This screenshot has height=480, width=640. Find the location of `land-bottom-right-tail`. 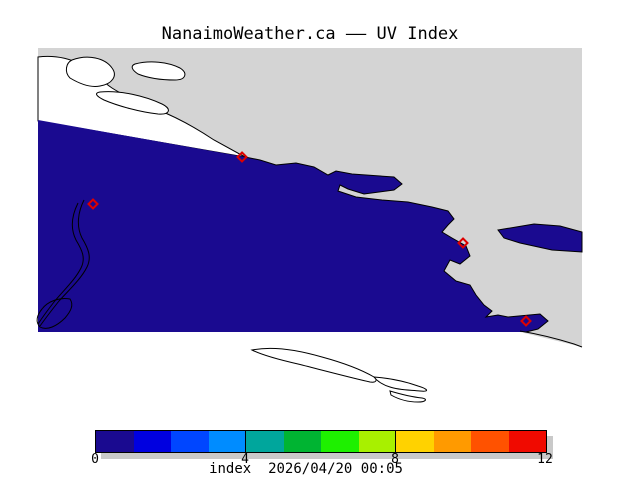

land-bottom-right-tail is located at coordinates (551, 339).